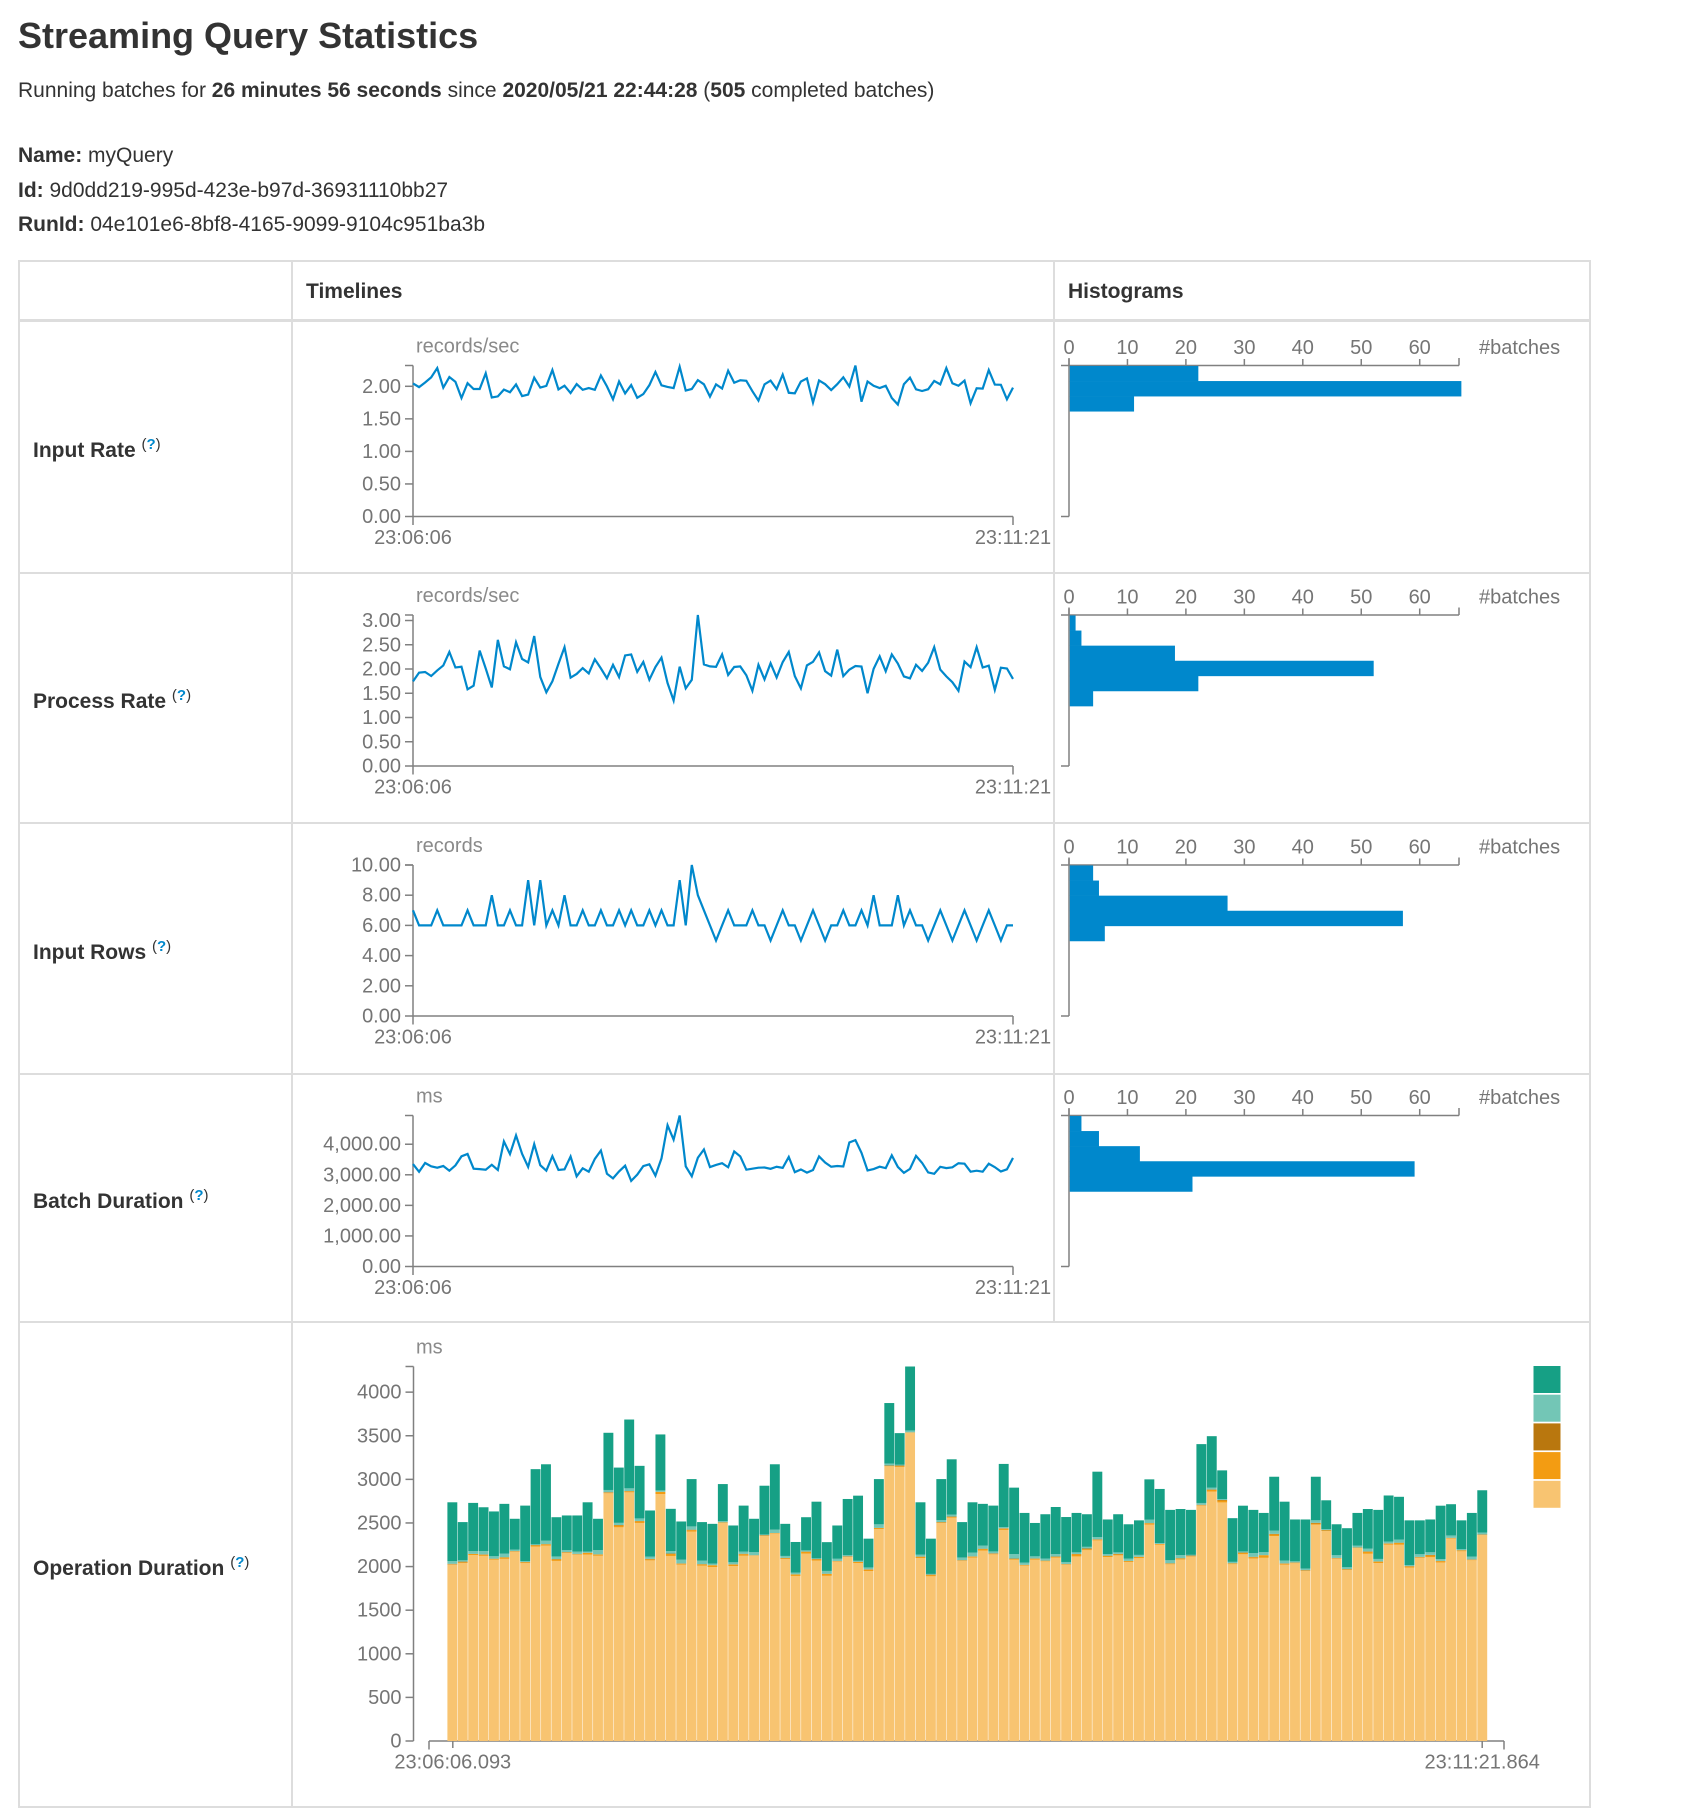  Describe the element at coordinates (452, 1763) in the screenshot. I see `svg-text: 23:06:06.093` at that location.